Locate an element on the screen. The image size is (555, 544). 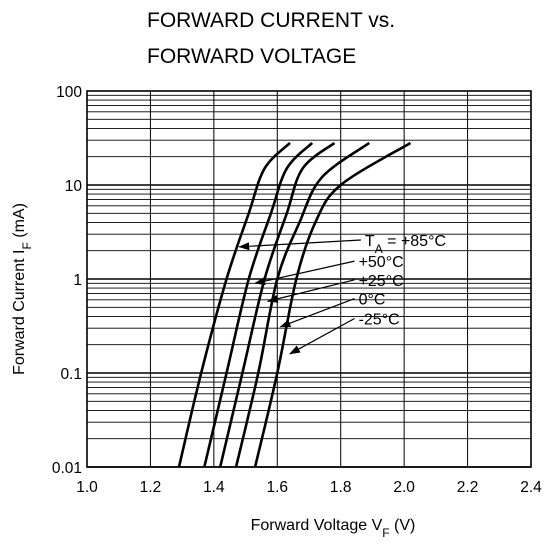
x-tick-label: 2.4 is located at coordinates (531, 487).